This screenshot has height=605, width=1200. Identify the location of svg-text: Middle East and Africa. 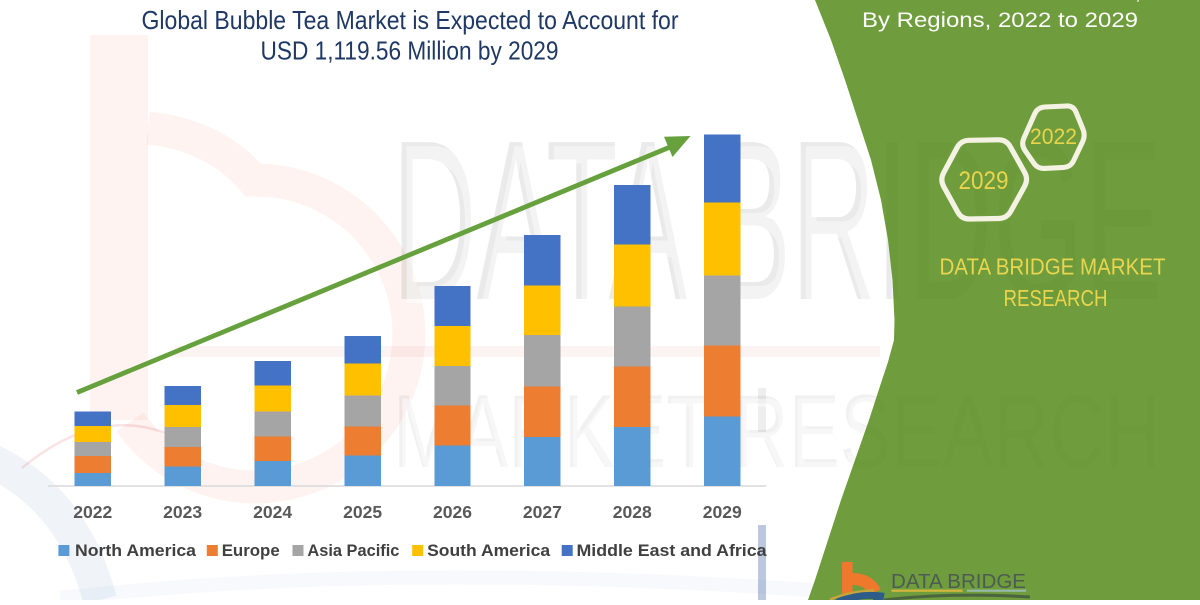
(672, 550).